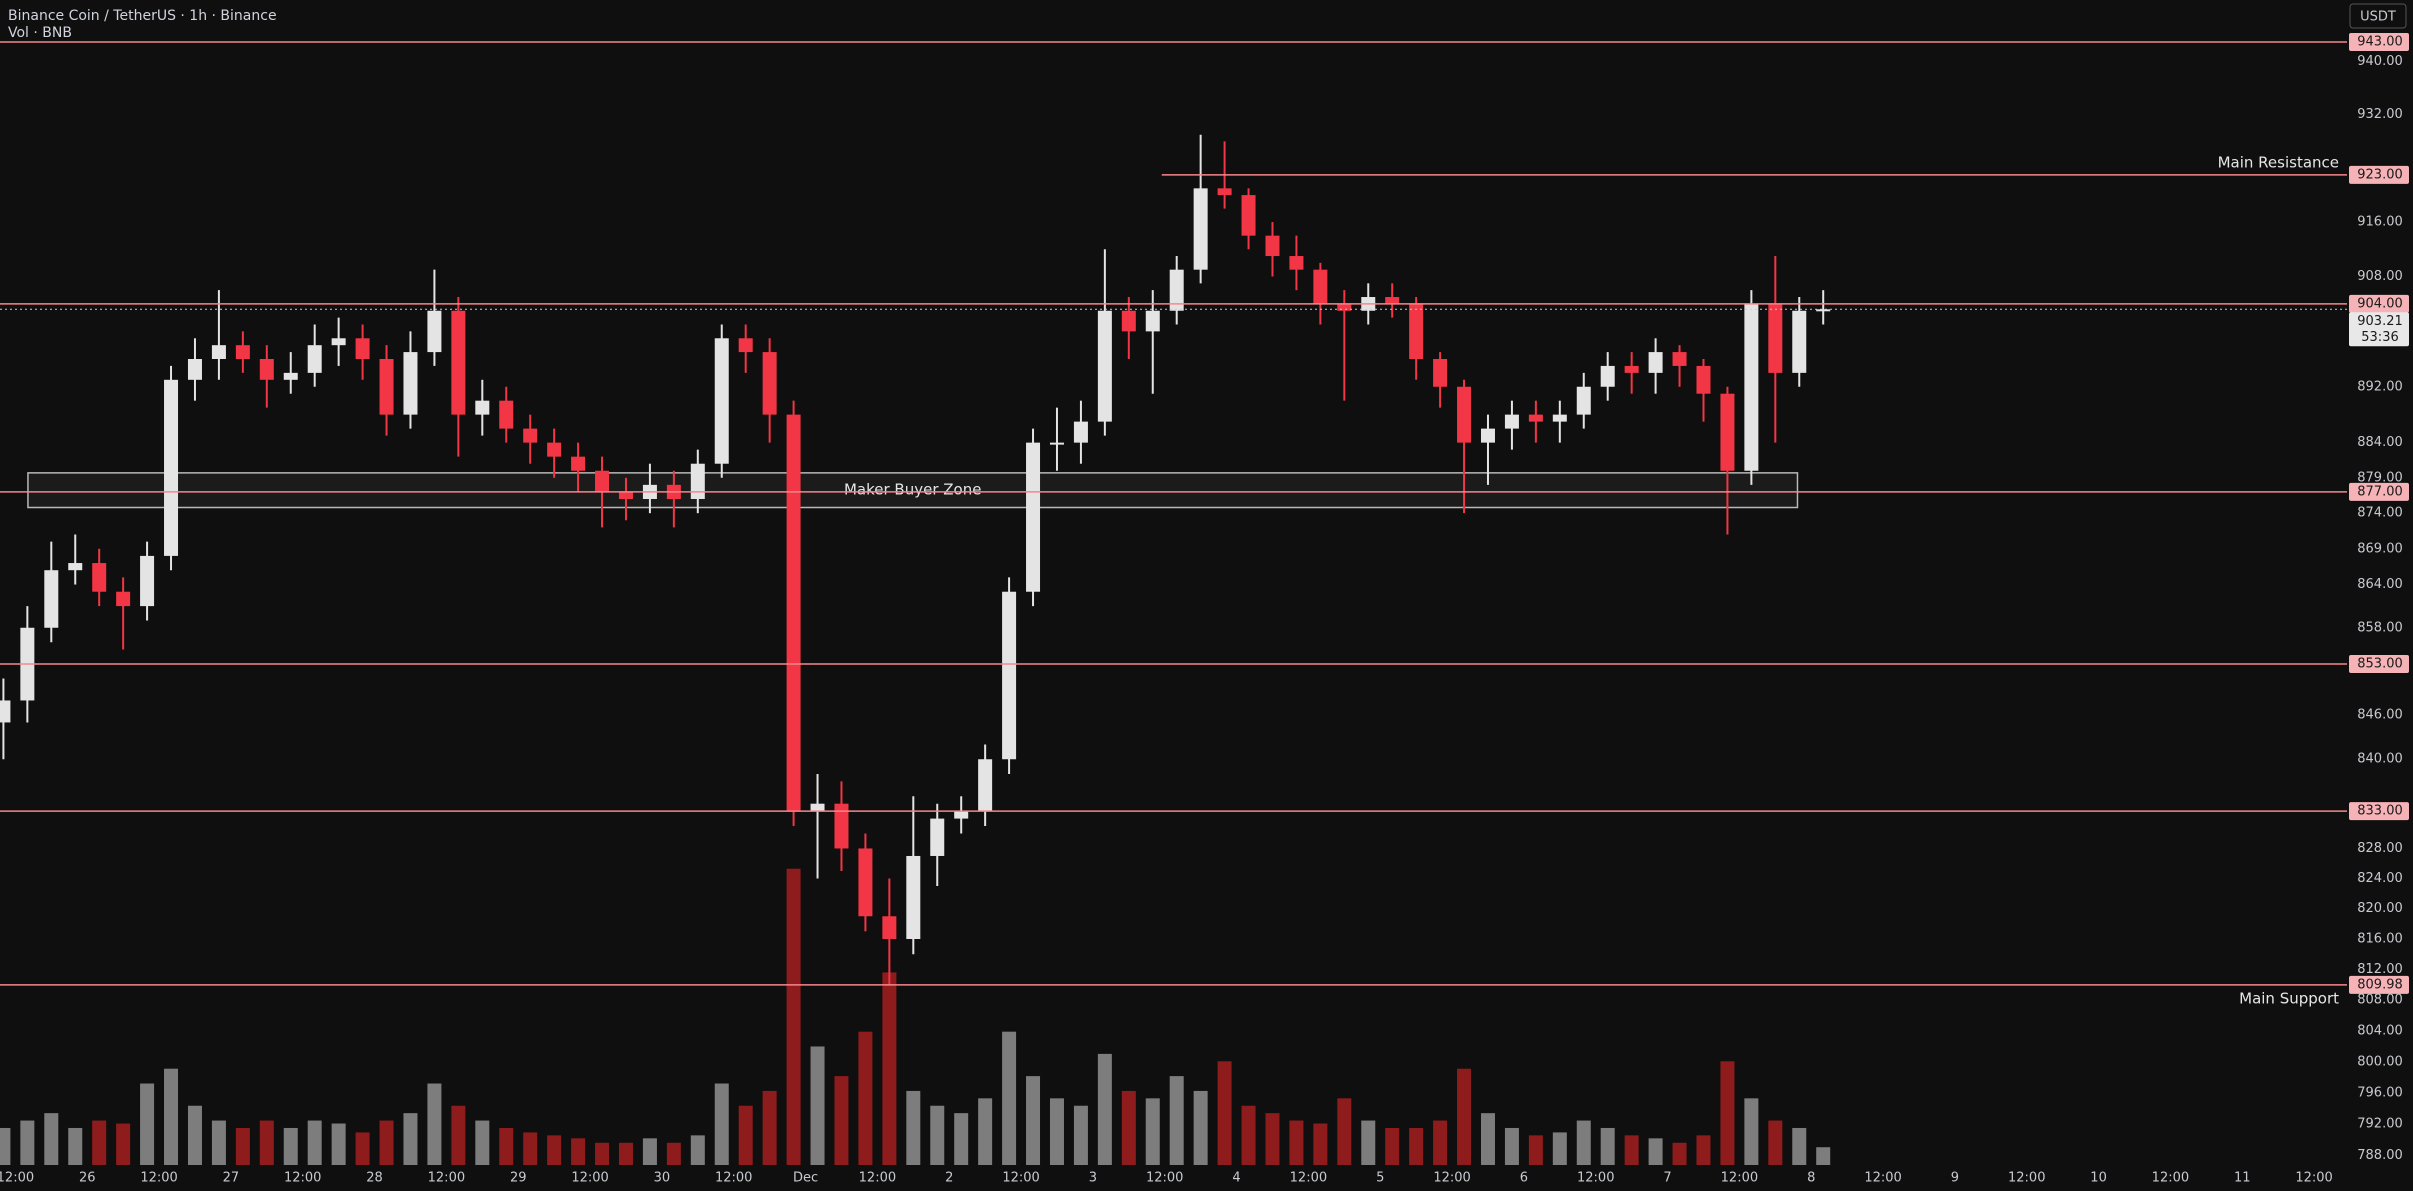  I want to click on y-tick-label: 824.00, so click(2380, 878).